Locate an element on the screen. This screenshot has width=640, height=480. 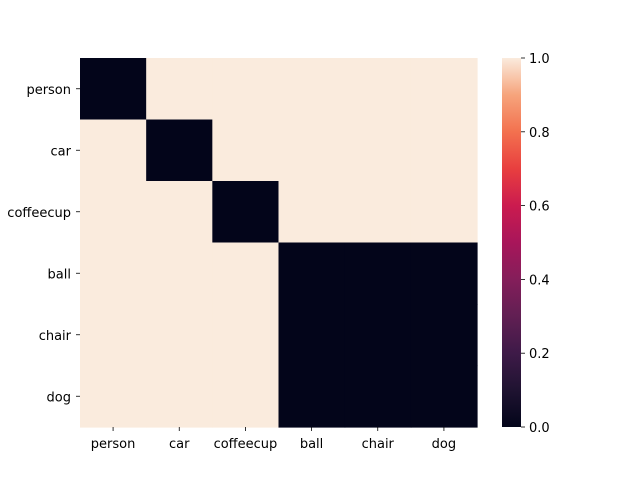
colorbar-tick-label: 0.8 is located at coordinates (539, 133).